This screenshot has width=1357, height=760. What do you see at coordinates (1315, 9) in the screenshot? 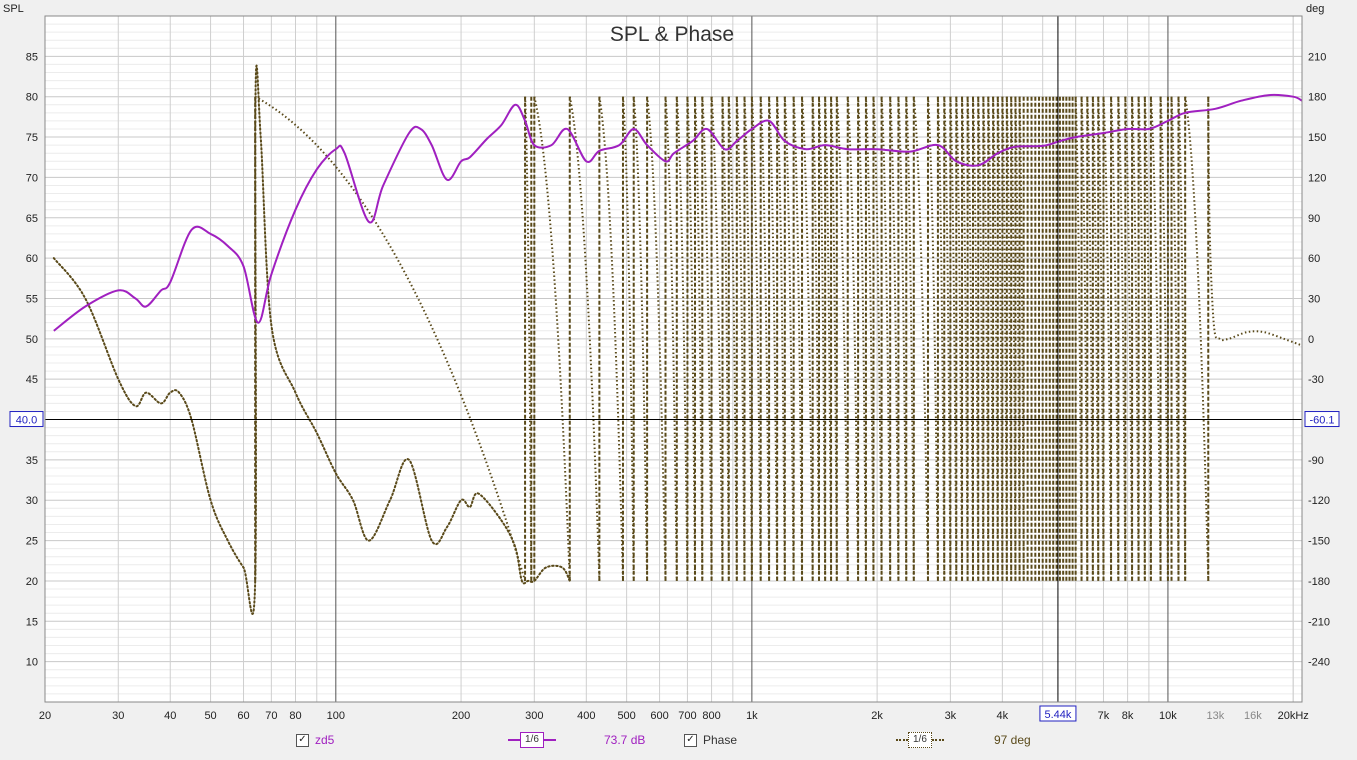
I see `right-axis-label: deg` at bounding box center [1315, 9].